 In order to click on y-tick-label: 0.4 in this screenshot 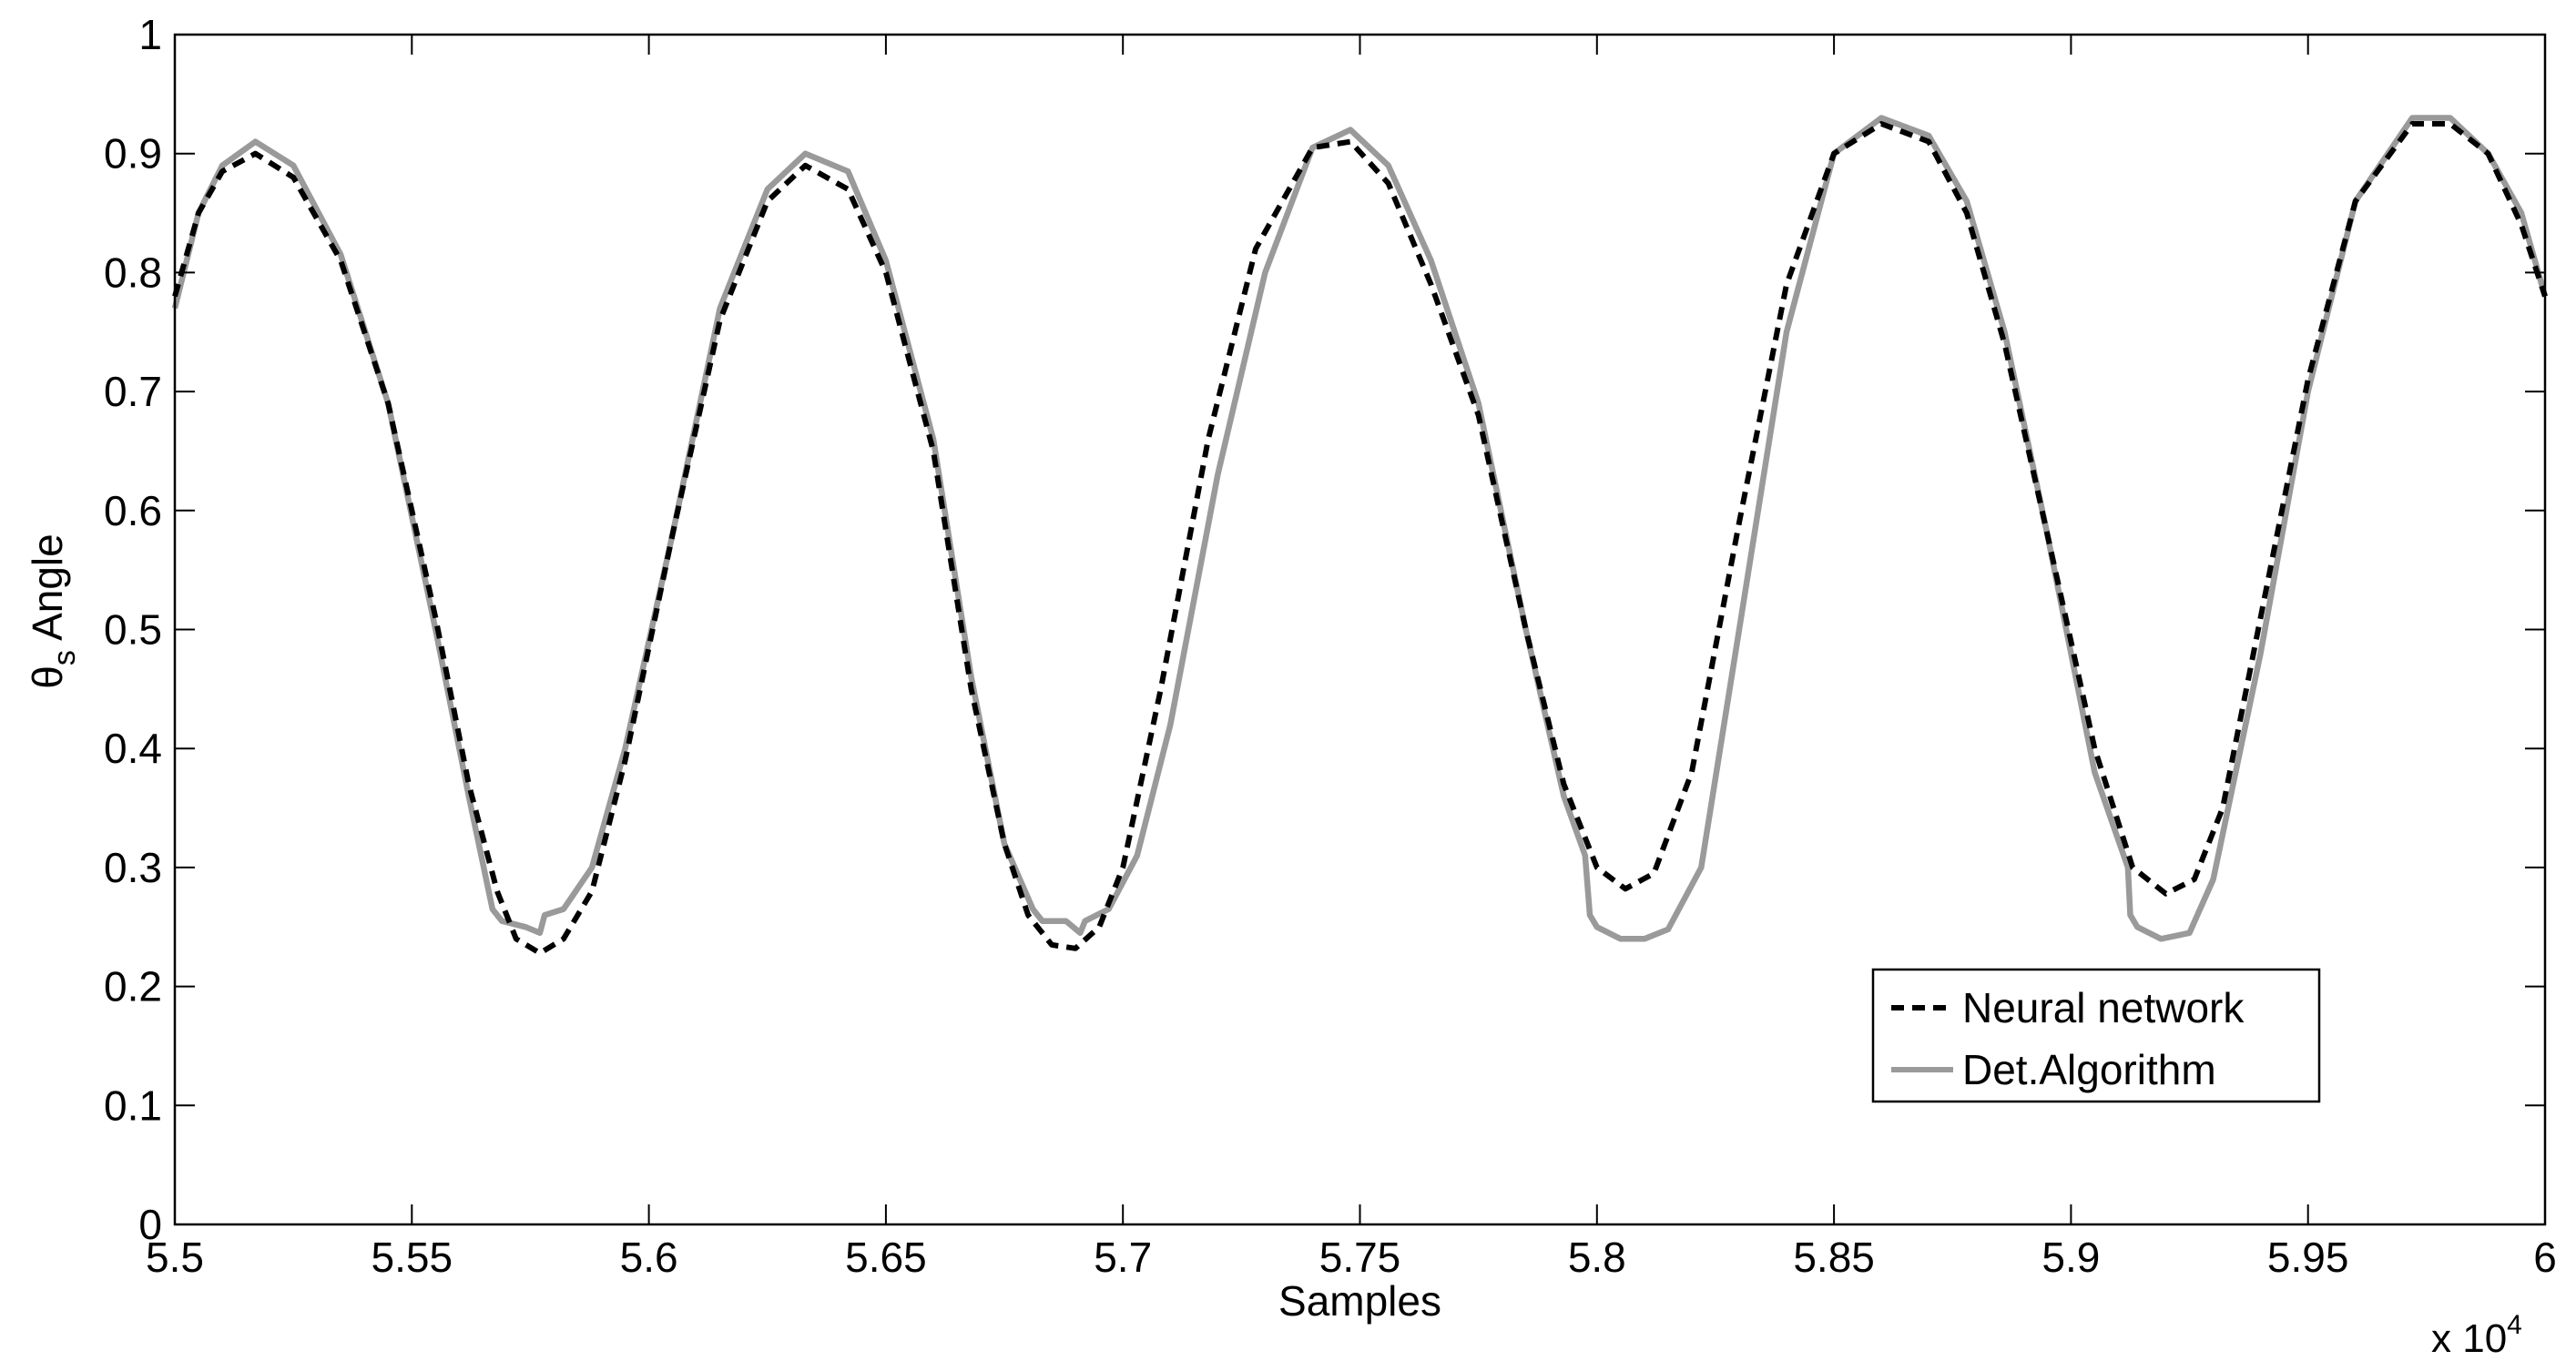, I will do `click(133, 748)`.